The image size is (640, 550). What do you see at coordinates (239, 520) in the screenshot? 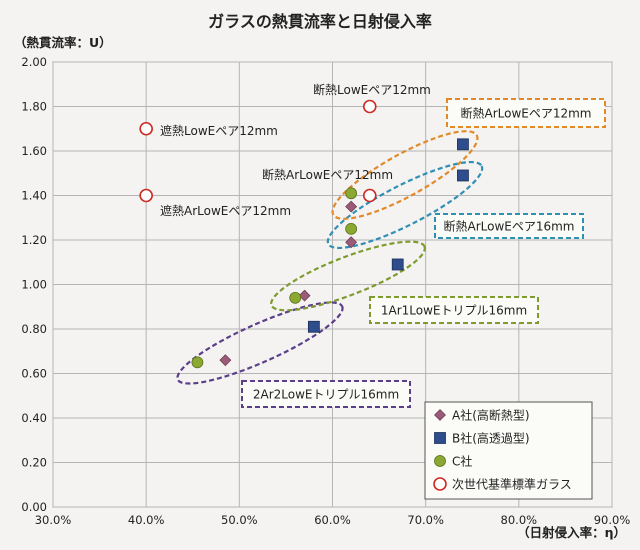
I see `x-tick-label: 50.0%` at bounding box center [239, 520].